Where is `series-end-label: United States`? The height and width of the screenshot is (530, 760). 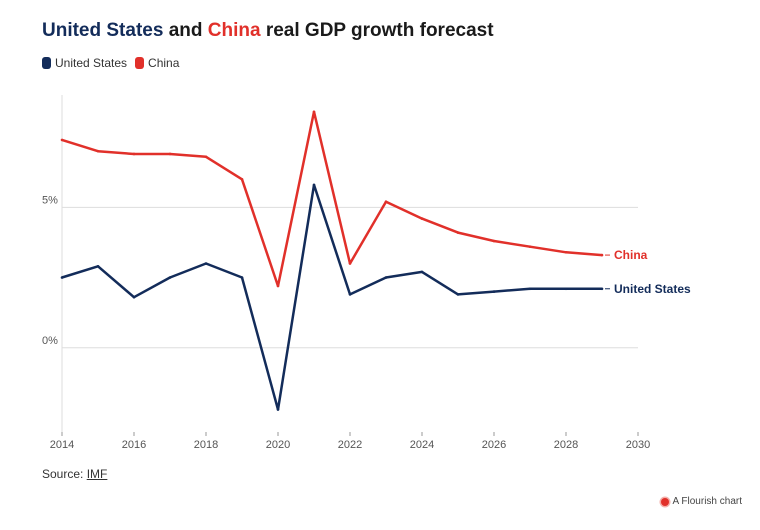
series-end-label: United States is located at coordinates (652, 289).